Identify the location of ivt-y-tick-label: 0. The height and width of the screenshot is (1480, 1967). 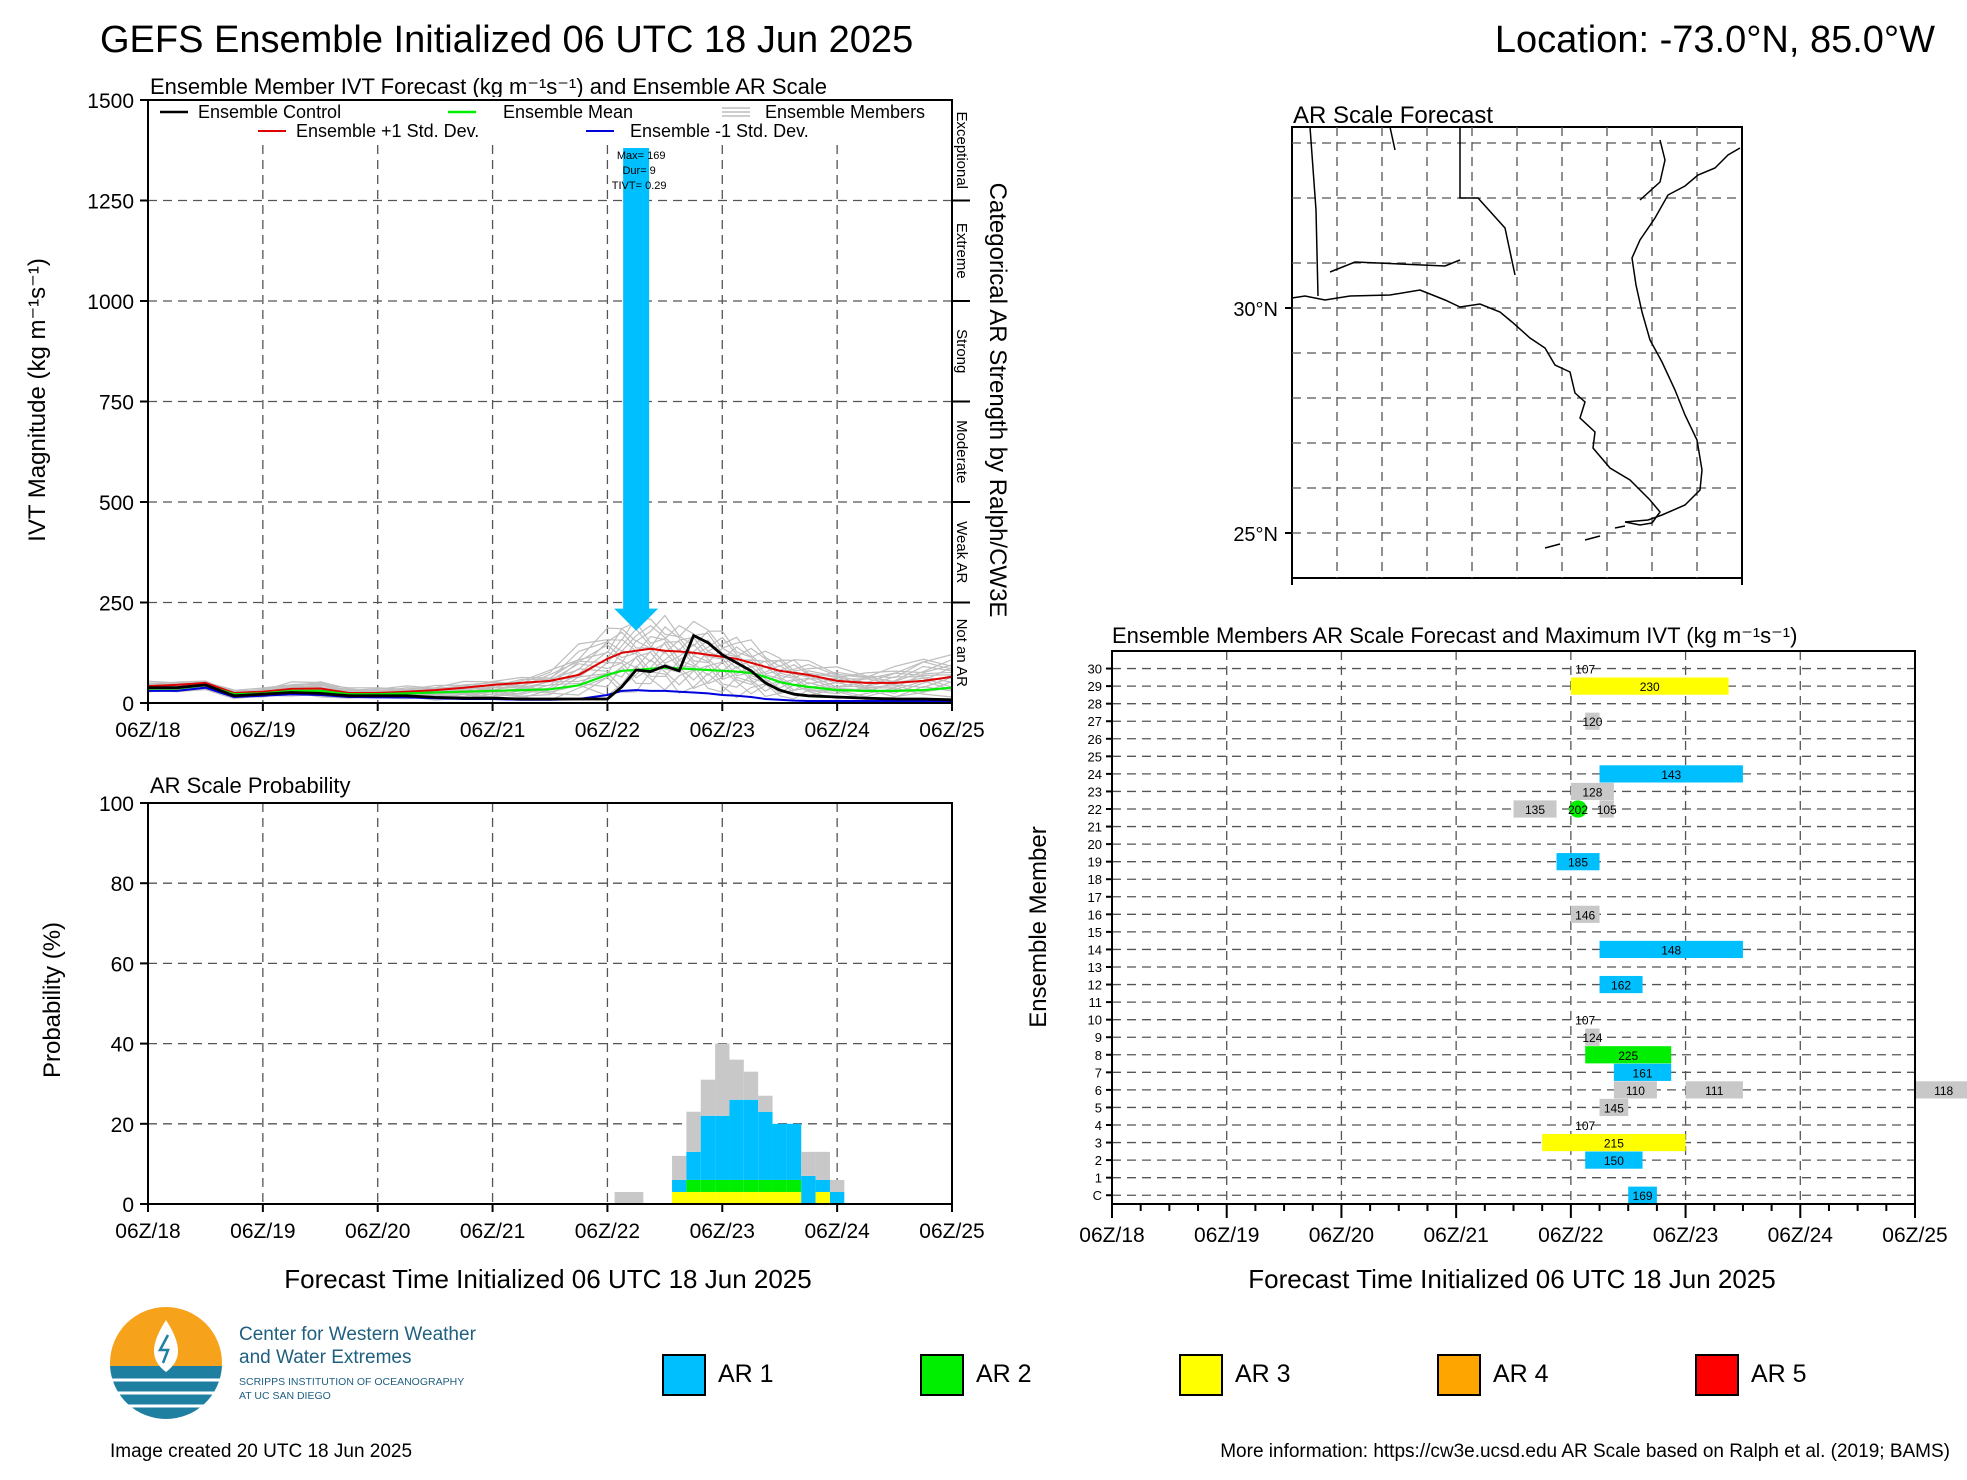
(128, 704).